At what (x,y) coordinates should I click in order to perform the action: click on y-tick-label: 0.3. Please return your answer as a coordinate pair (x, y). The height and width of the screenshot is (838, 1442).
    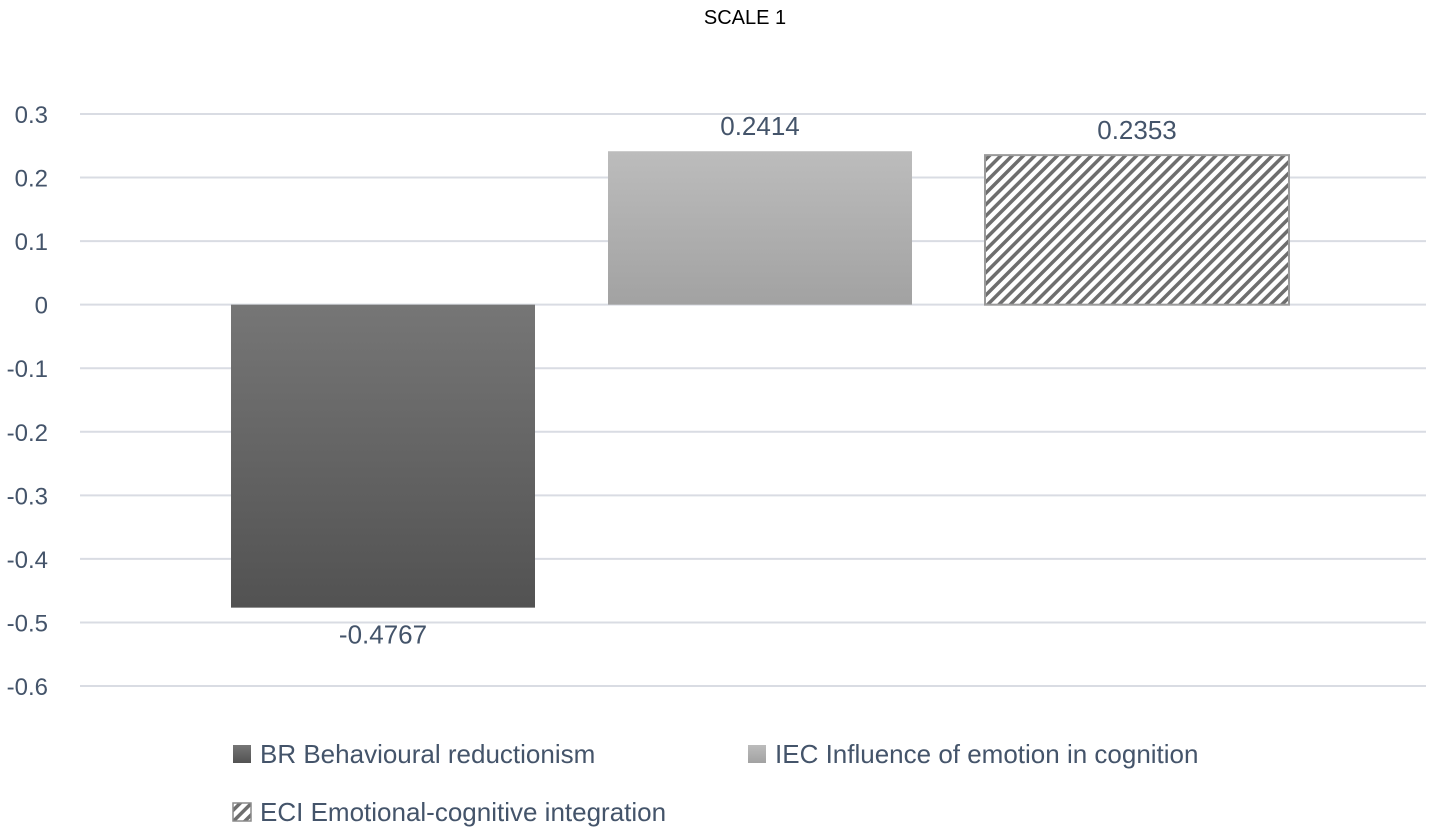
    Looking at the image, I should click on (31, 115).